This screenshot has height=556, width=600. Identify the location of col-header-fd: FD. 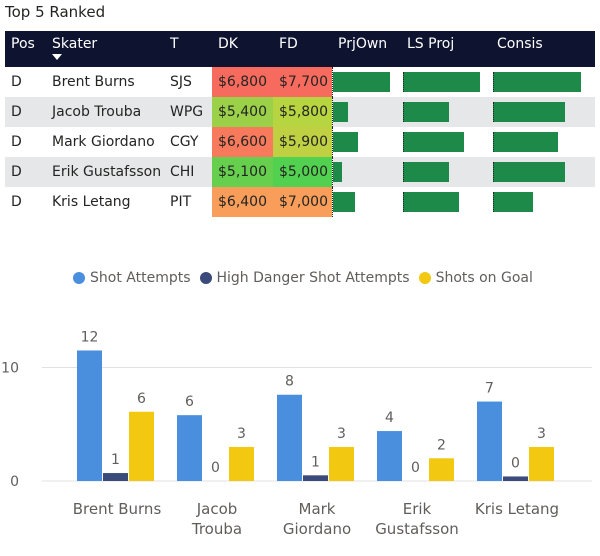
(302, 49).